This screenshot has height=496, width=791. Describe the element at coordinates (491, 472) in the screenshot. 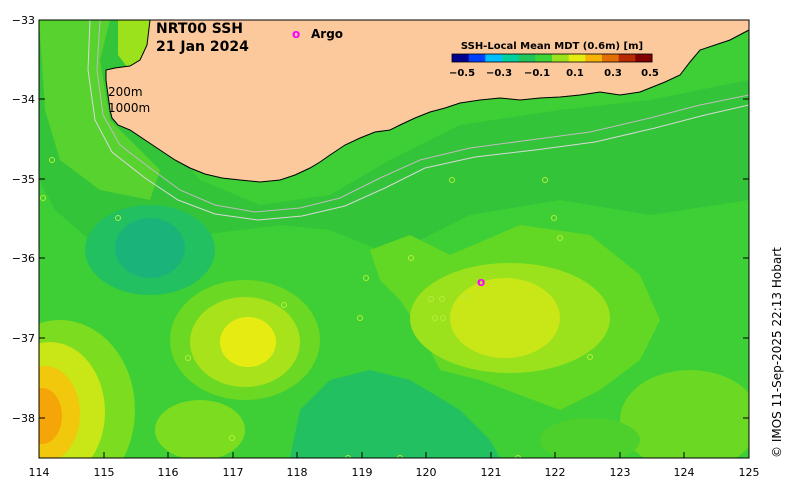

I see `x-tick-label: 121` at that location.